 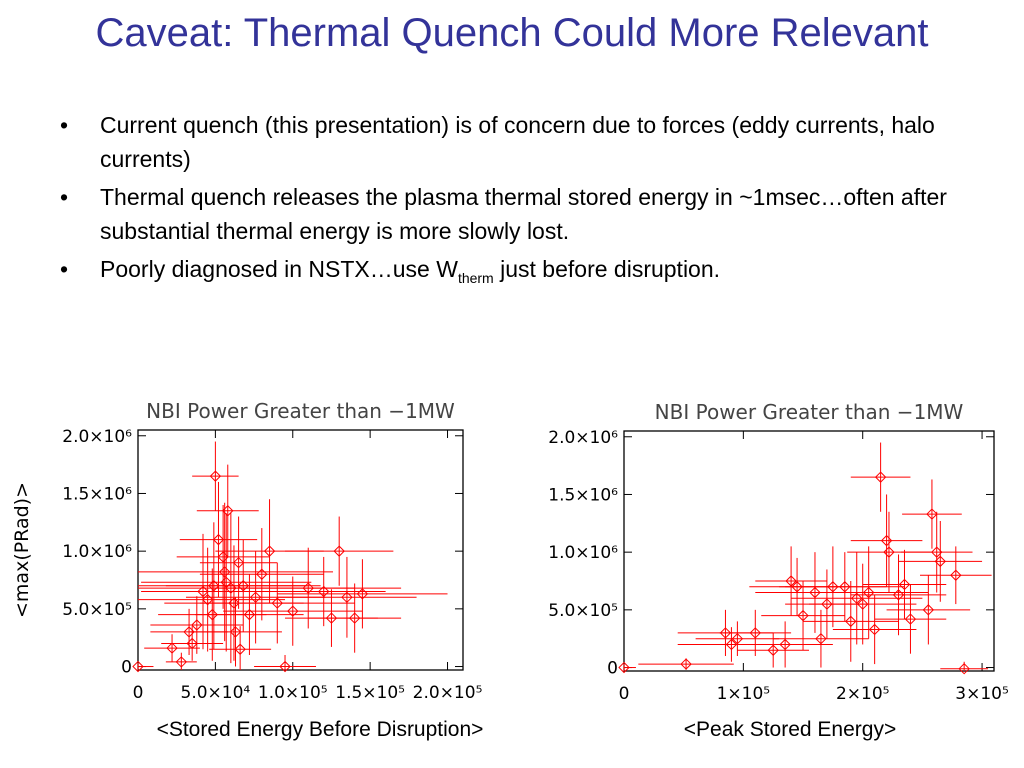 I want to click on bullet-subscript: therm, so click(x=475, y=278).